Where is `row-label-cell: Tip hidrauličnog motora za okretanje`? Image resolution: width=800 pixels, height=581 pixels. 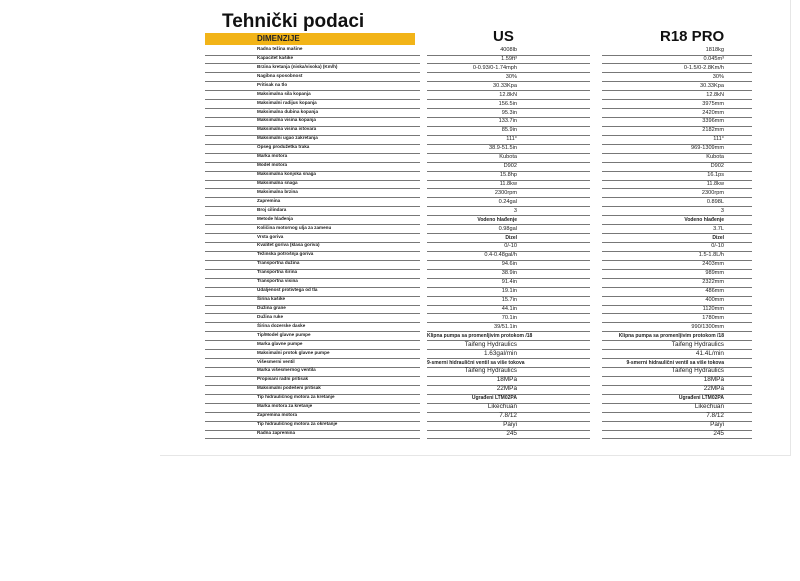
row-label-cell: Tip hidrauličnog motora za okretanje is located at coordinates (312, 426).